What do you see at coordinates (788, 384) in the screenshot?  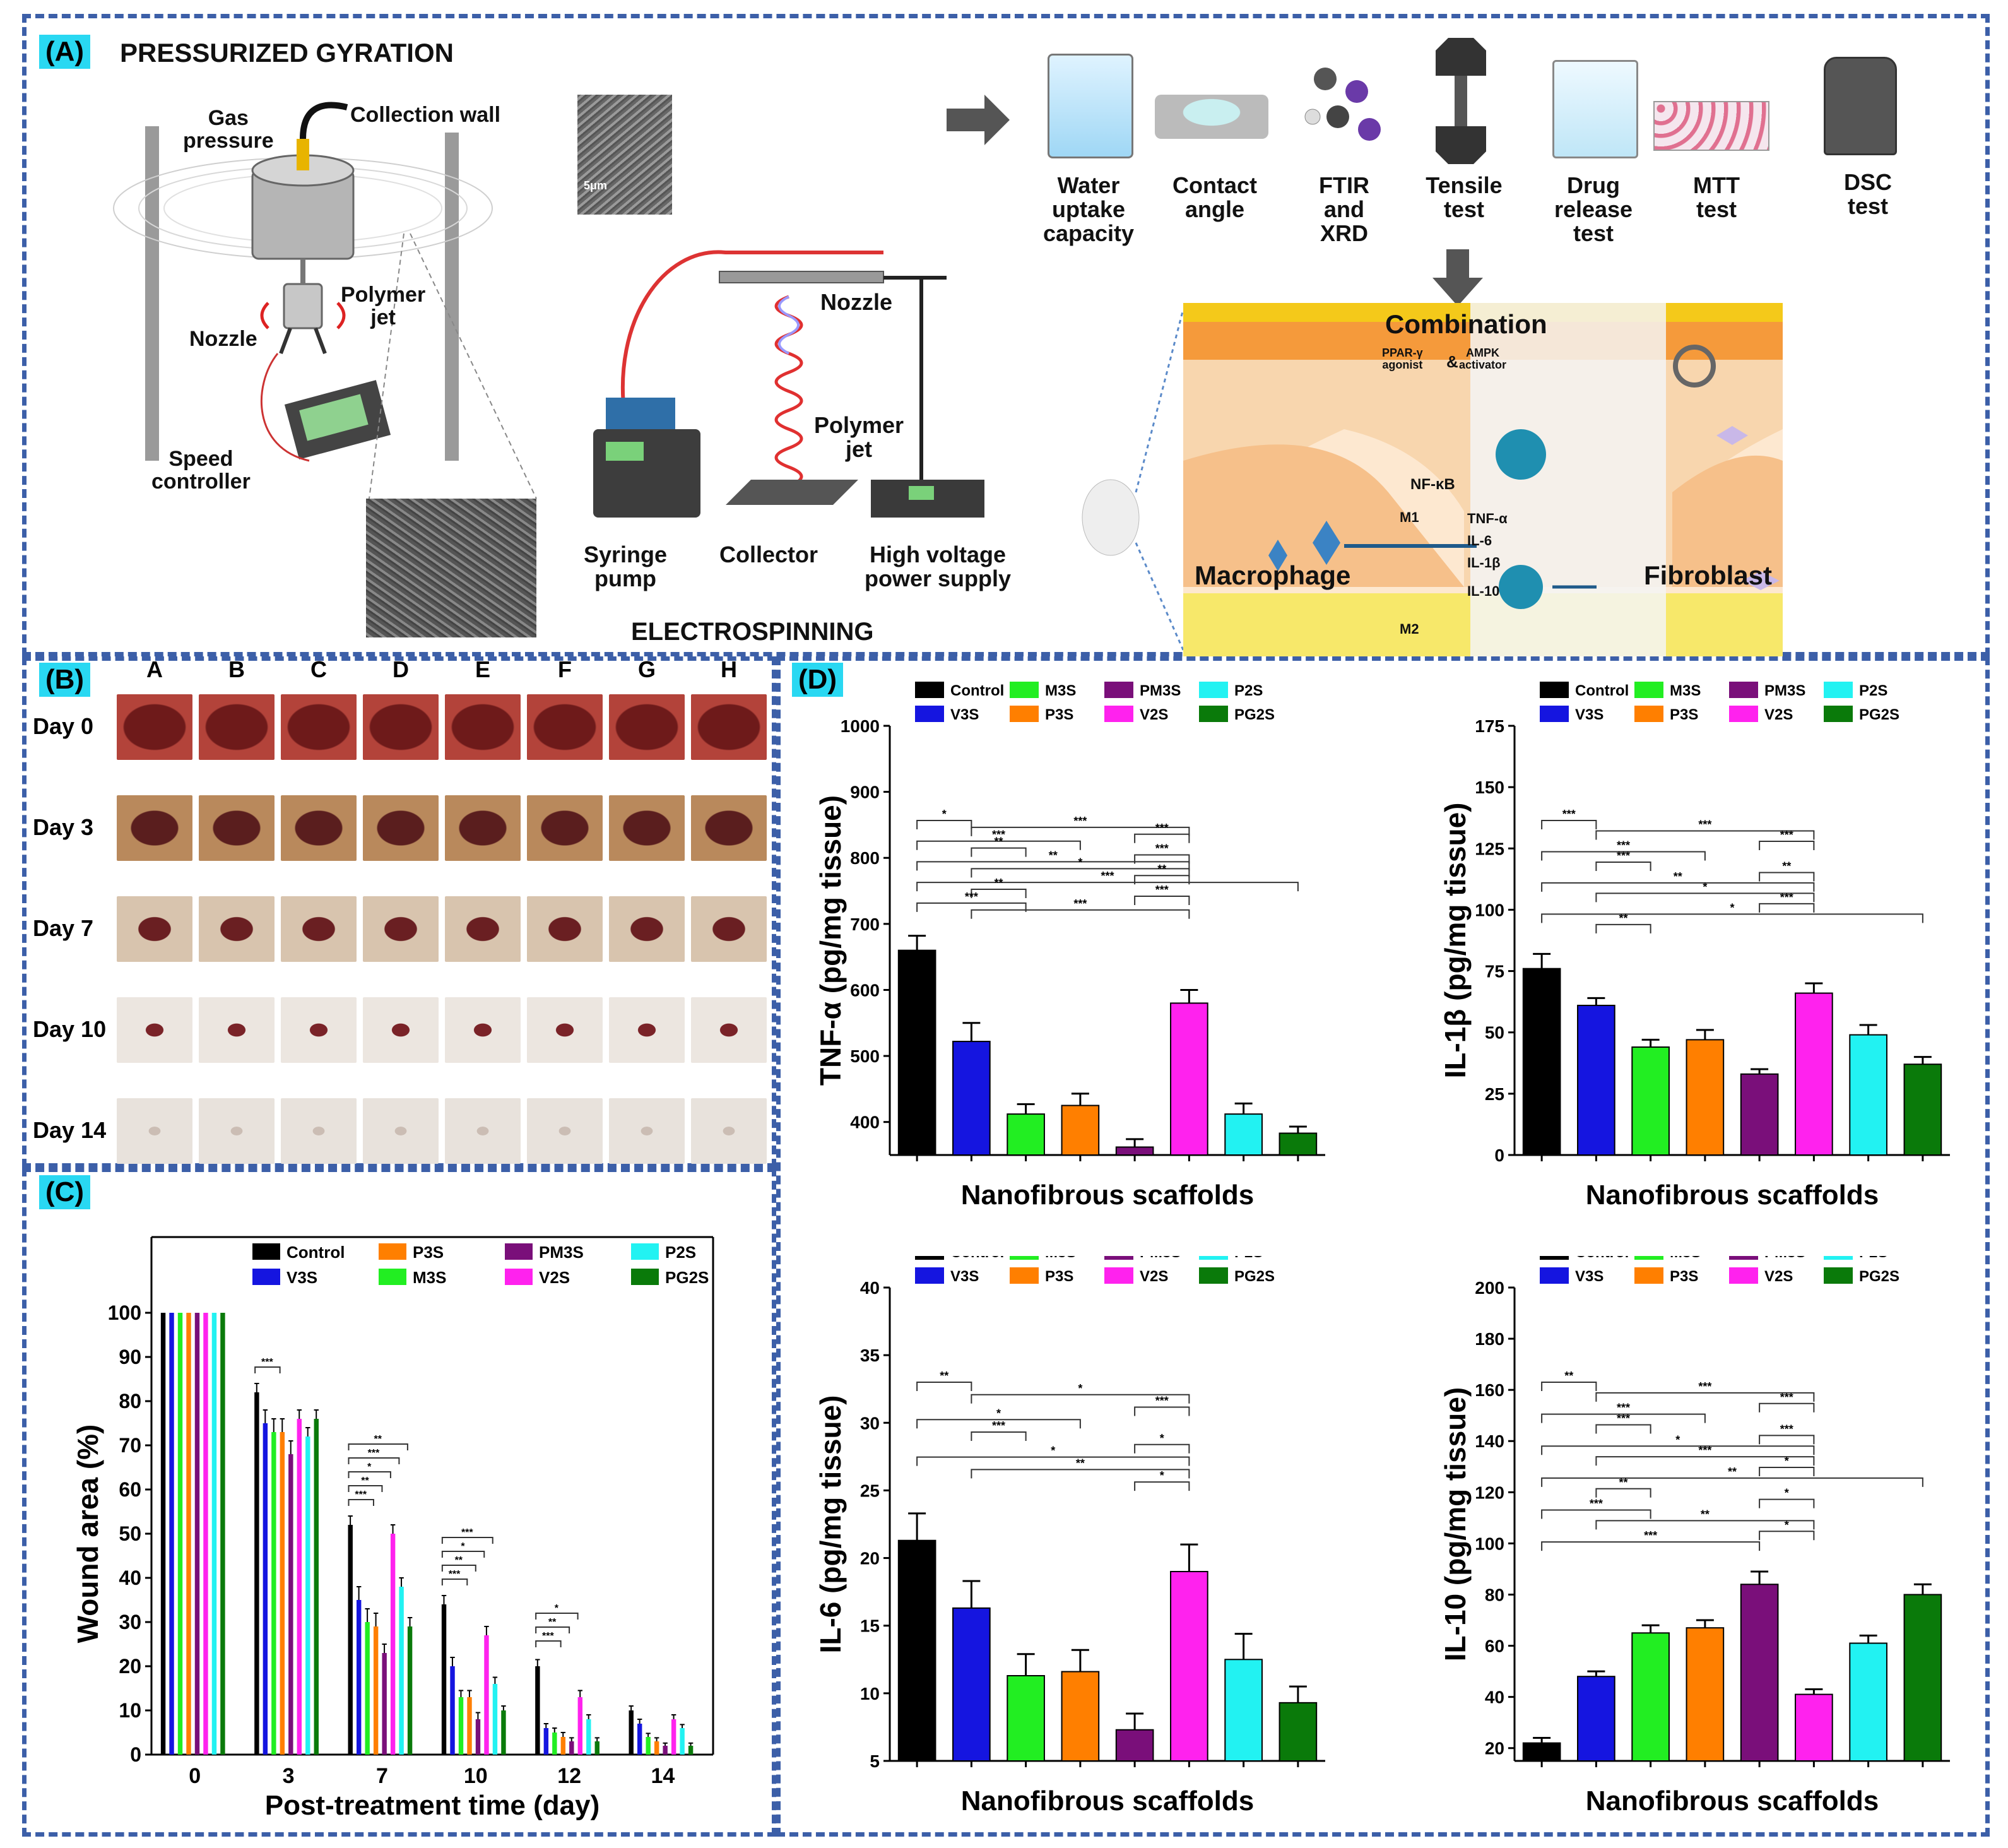 I see `electrospinning-illustration` at bounding box center [788, 384].